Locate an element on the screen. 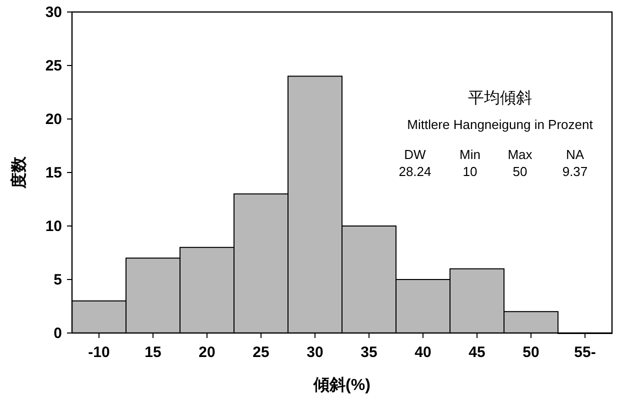 This screenshot has width=618, height=404. y-tick-label: 20 is located at coordinates (53, 119).